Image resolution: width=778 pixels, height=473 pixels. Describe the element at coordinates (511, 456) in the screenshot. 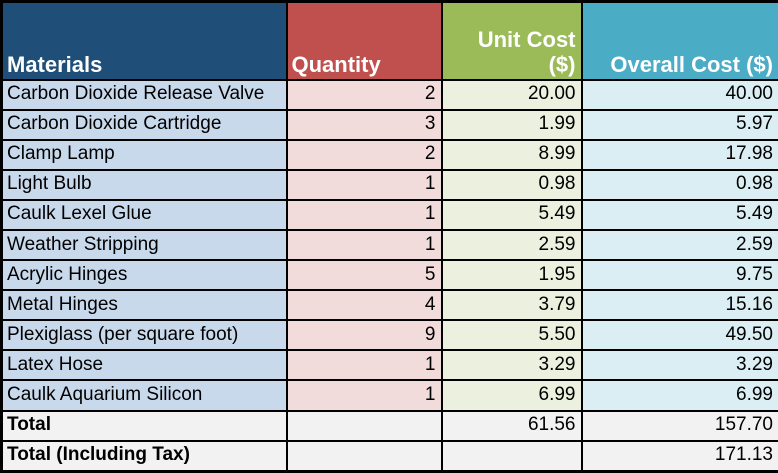

I see `total-tax-unit-cost-cell` at that location.